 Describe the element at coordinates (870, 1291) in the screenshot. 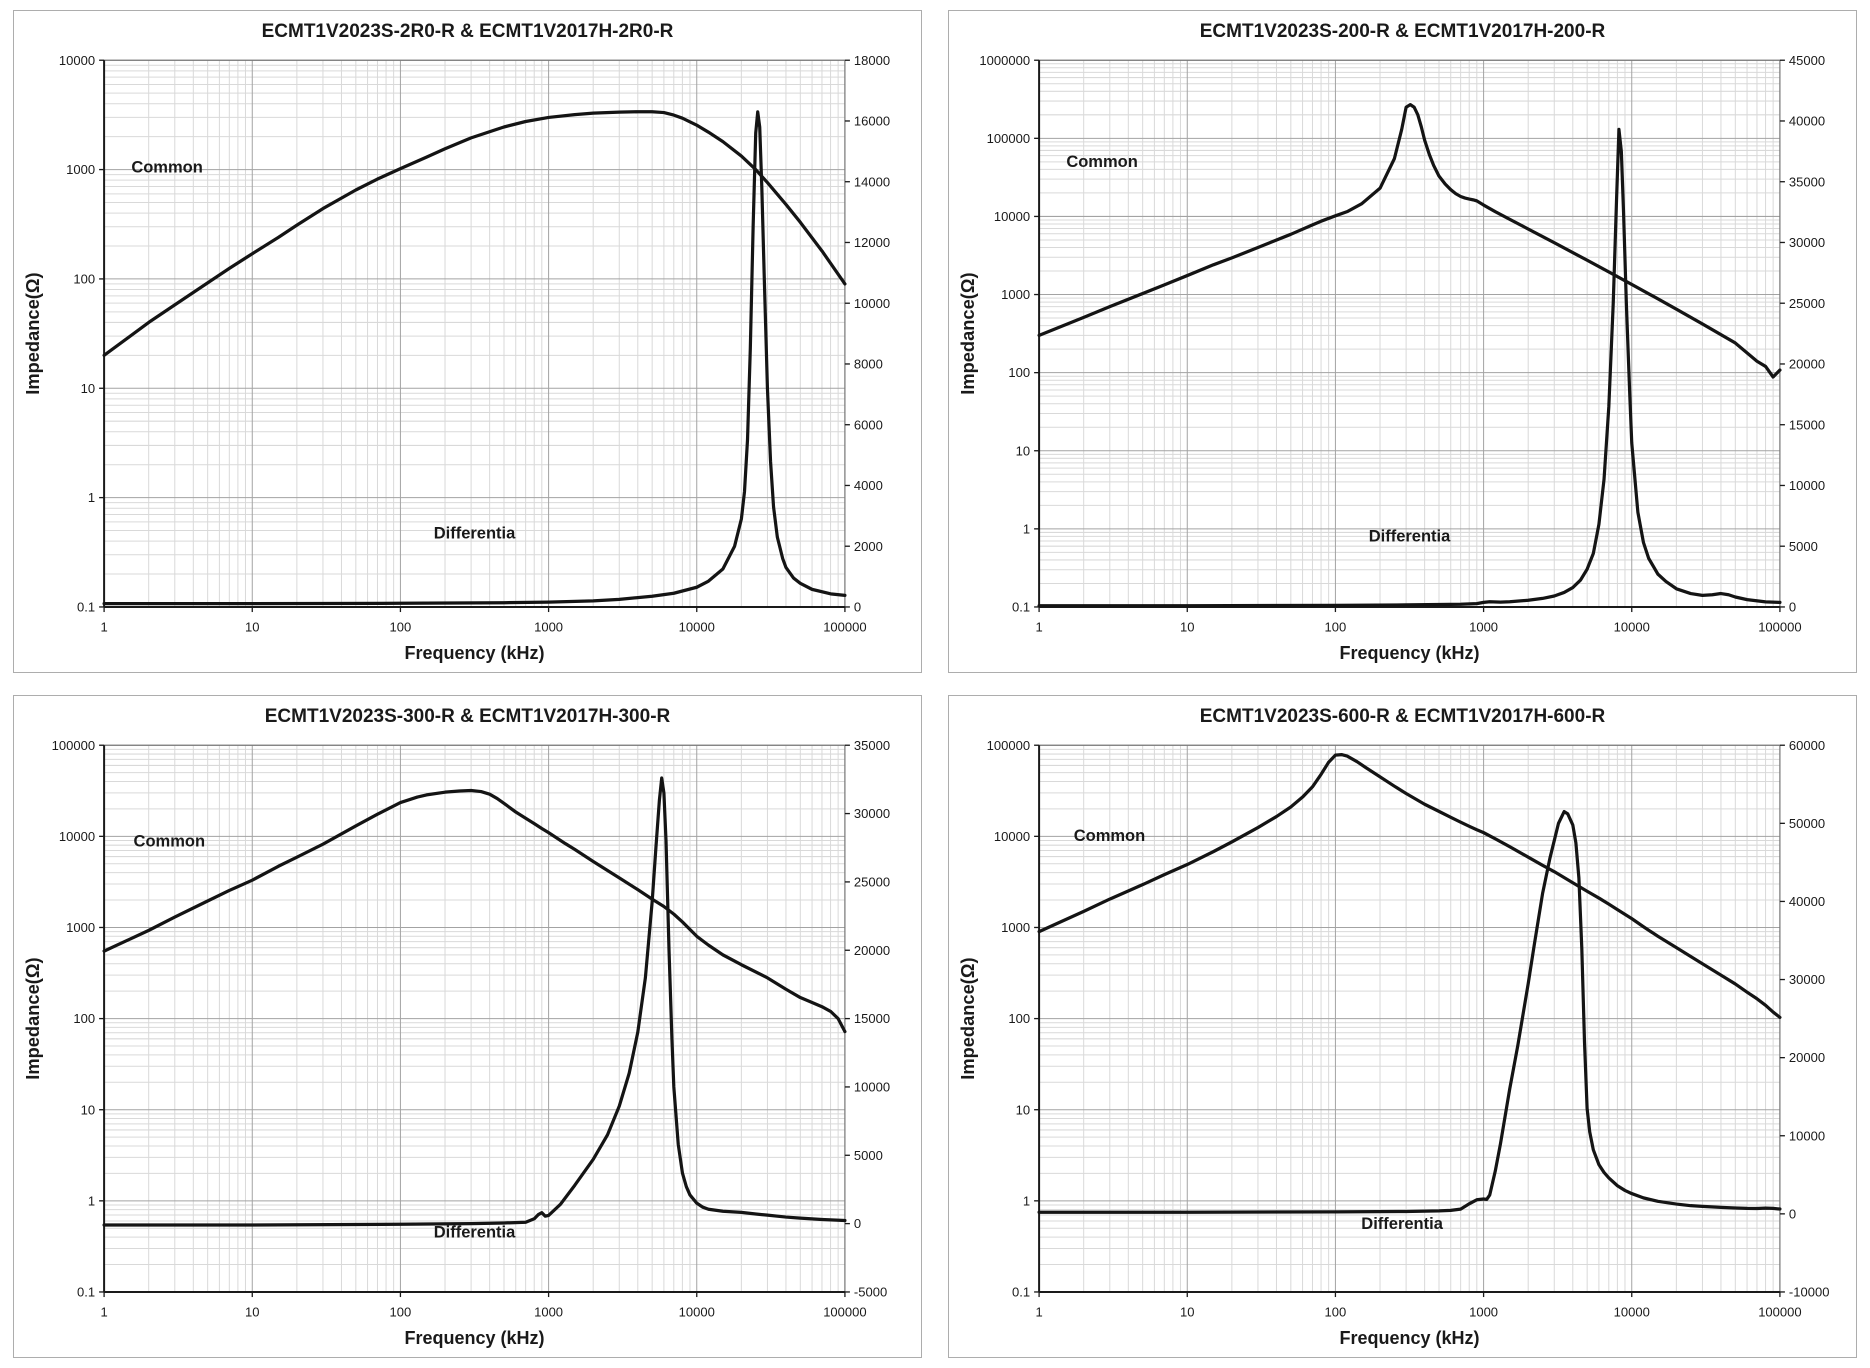

I see `y-right-tick-label: -5000` at that location.